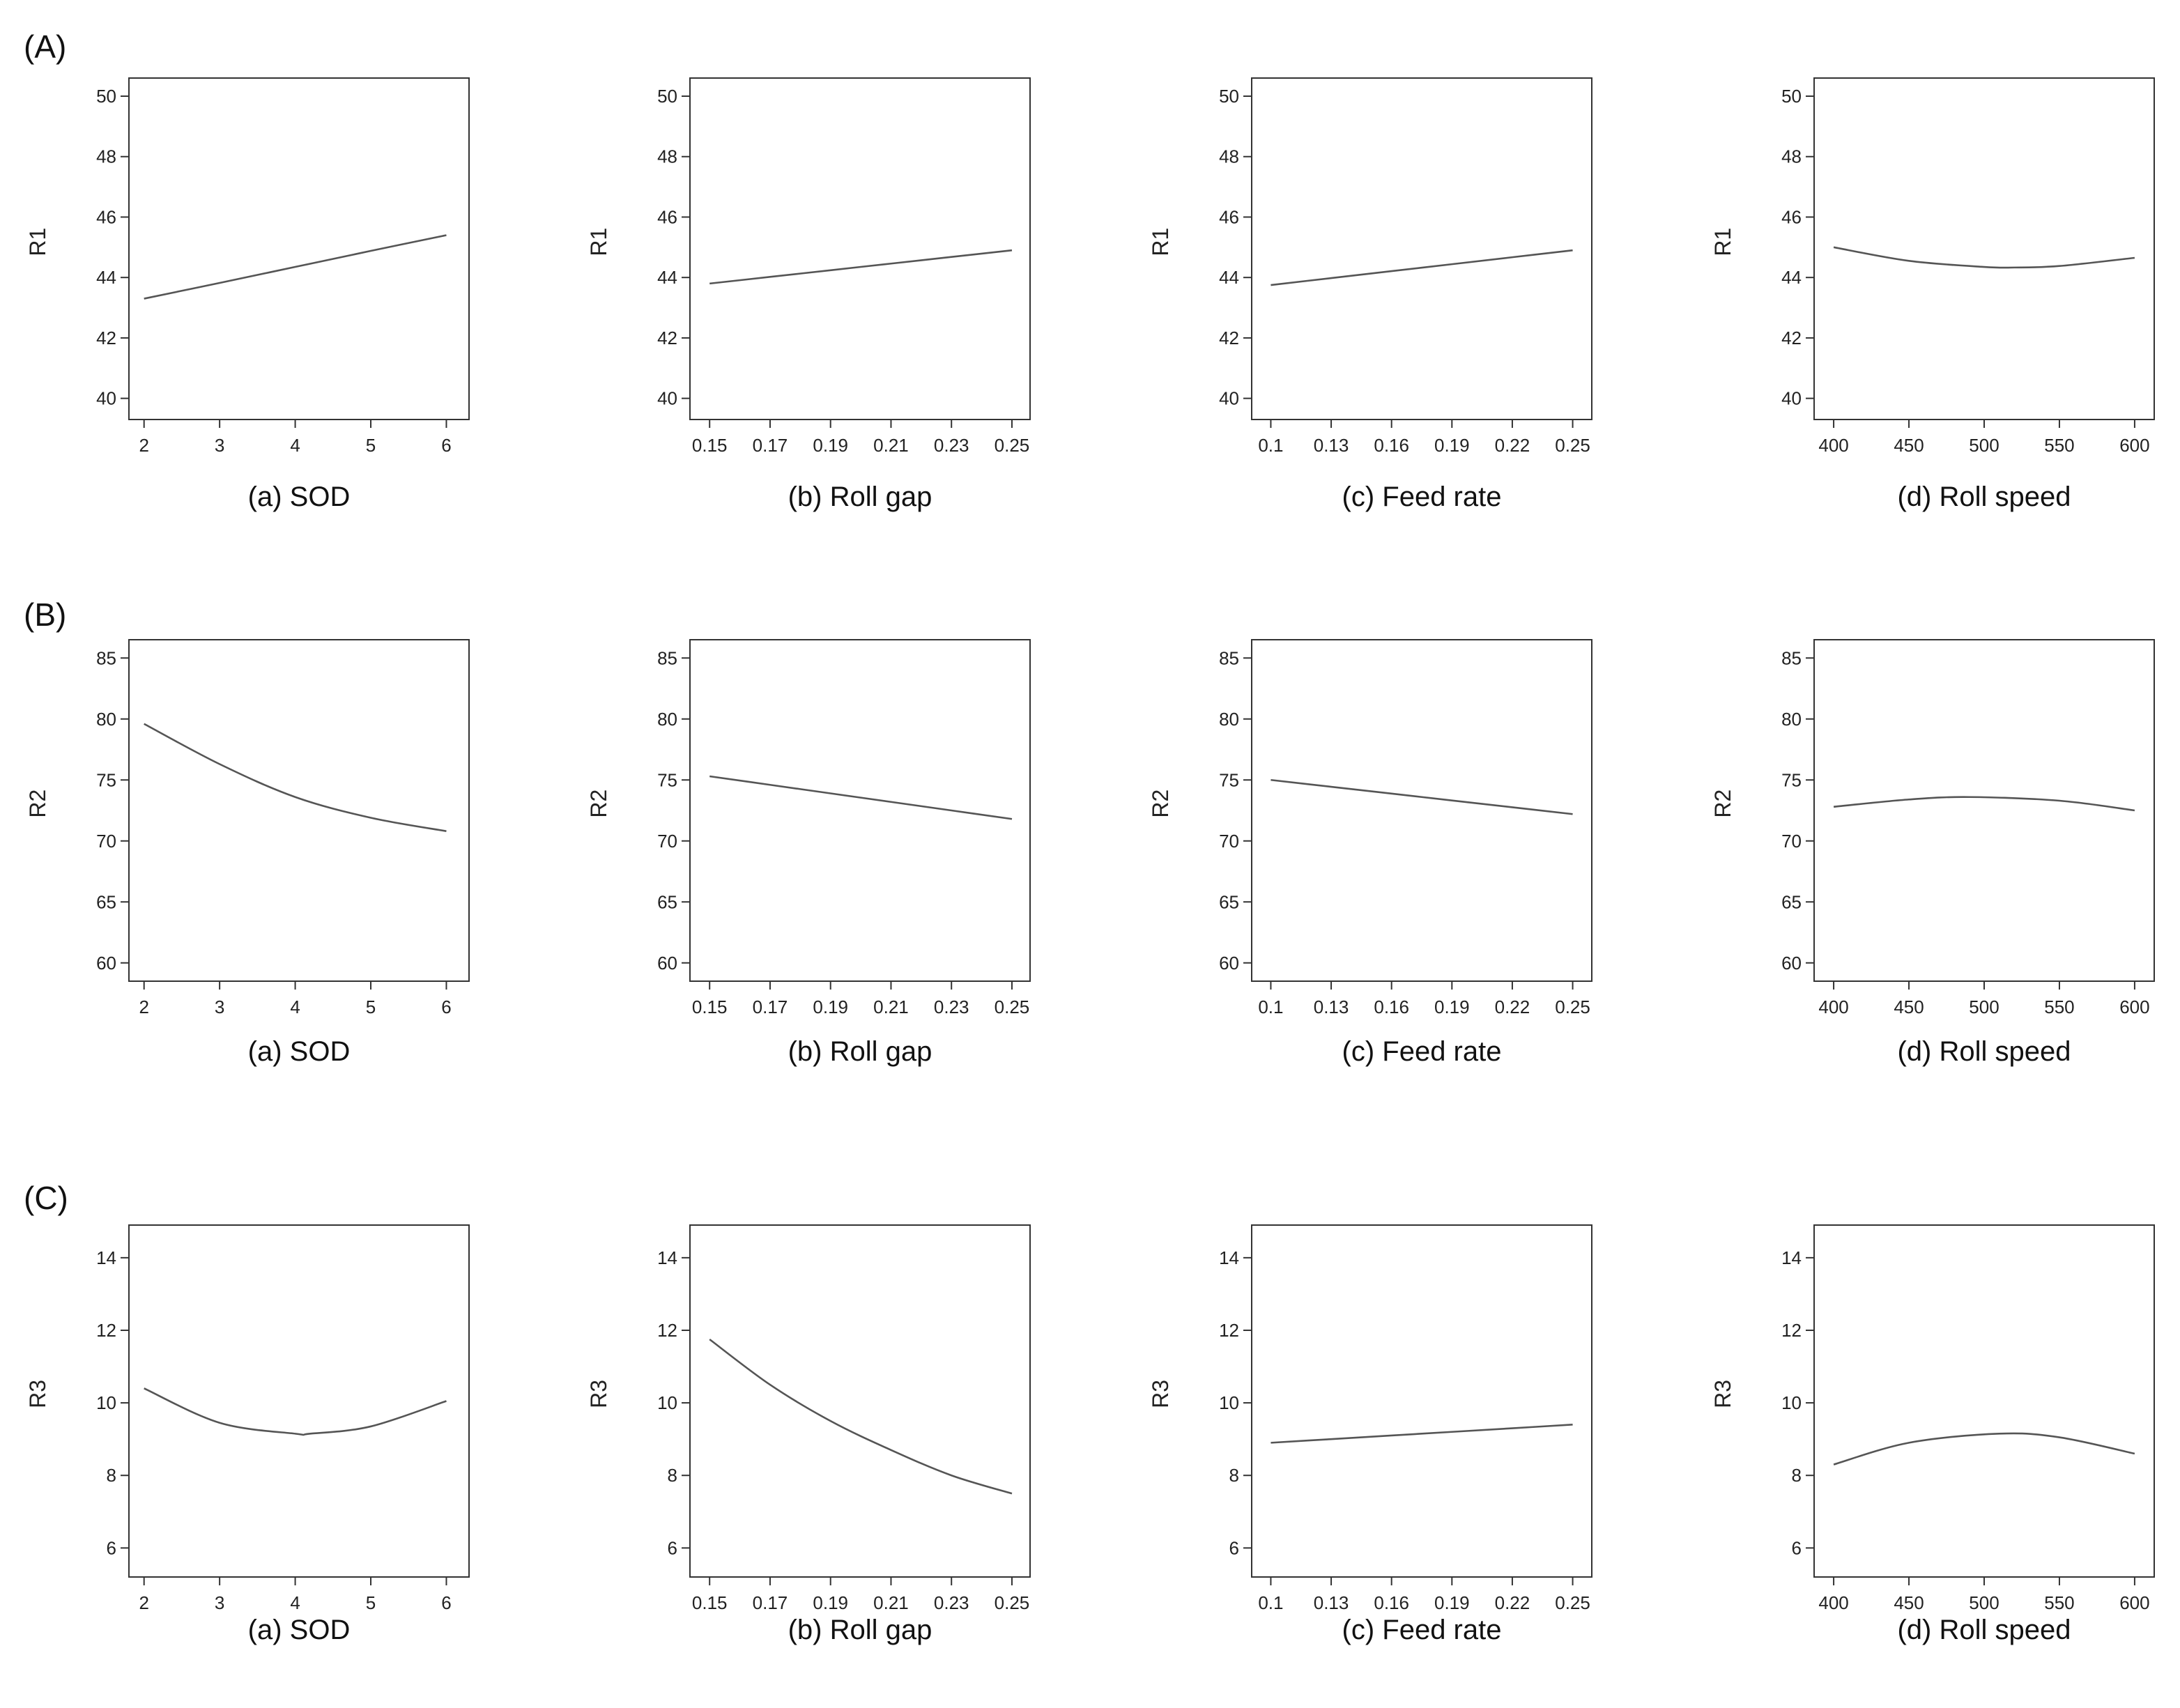  What do you see at coordinates (1229, 964) in the screenshot?
I see `chart-6-ytick-label: 60` at bounding box center [1229, 964].